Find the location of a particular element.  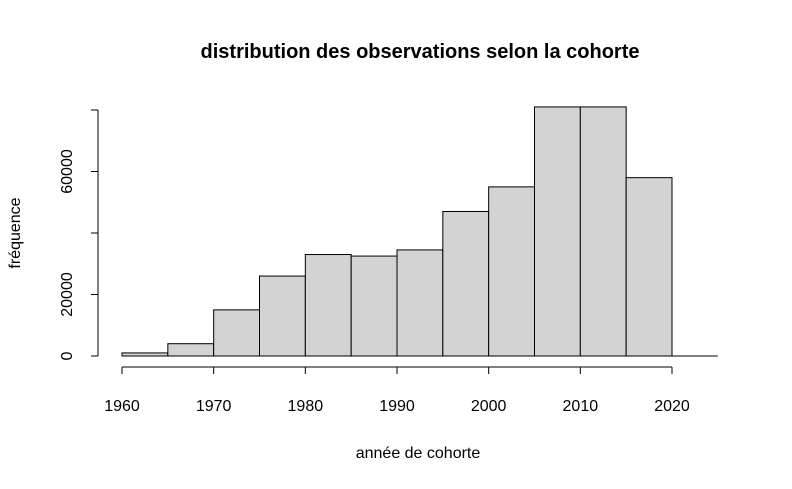

x-tick-label-2010: 2010 is located at coordinates (581, 406).